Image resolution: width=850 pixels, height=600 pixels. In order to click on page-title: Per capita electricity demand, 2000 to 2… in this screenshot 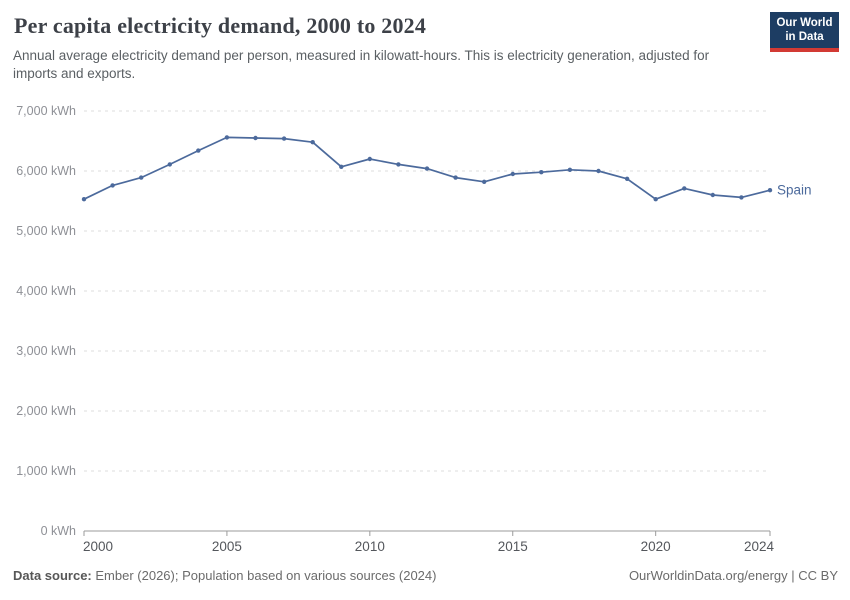, I will do `click(220, 25)`.